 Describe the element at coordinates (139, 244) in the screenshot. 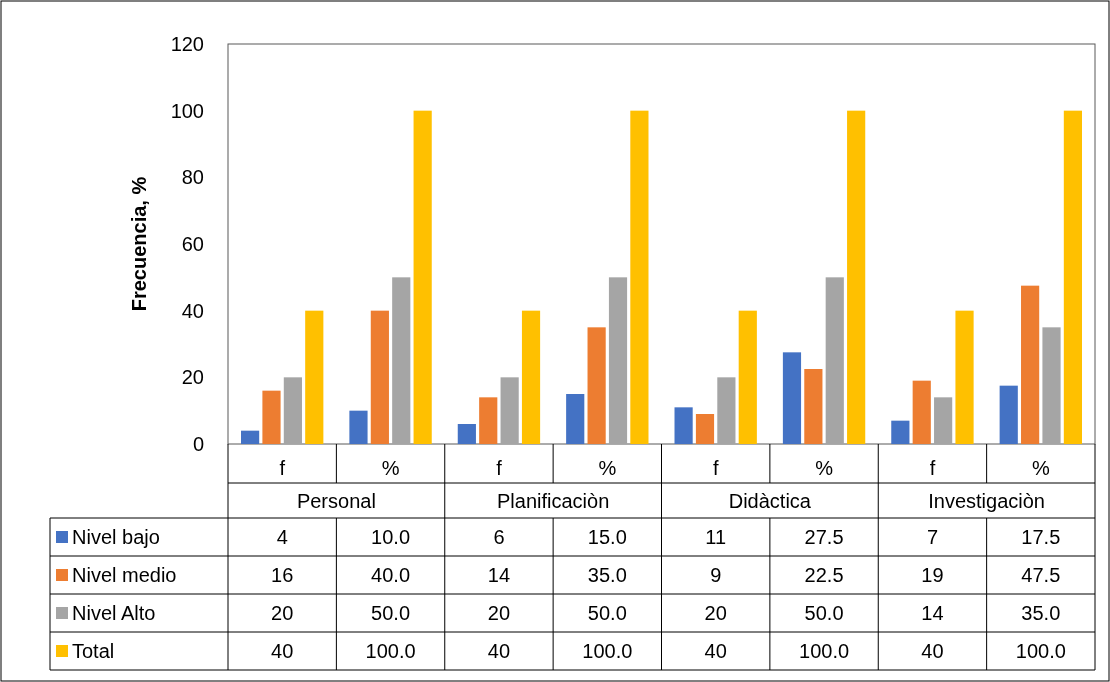

I see `y-axis-title: Frecuencia, %` at that location.